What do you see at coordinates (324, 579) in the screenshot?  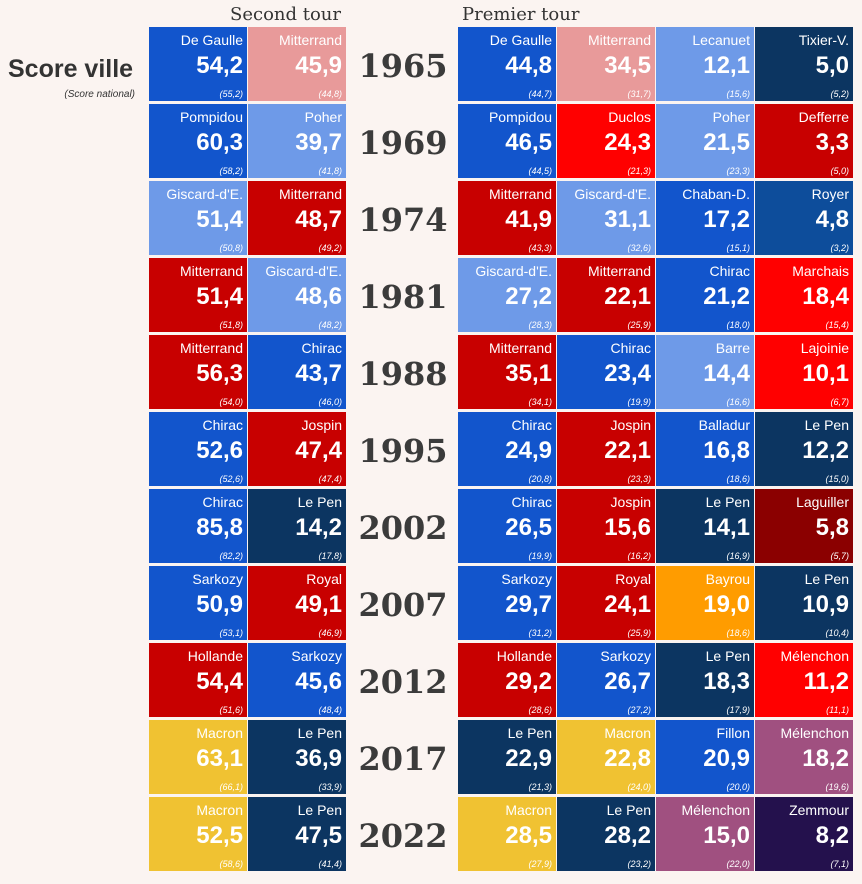 I see `candidate-name: Royal` at bounding box center [324, 579].